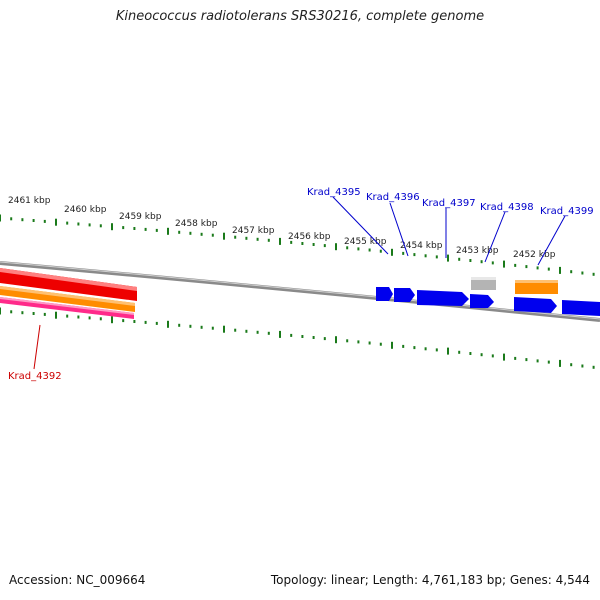 The width and height of the screenshot is (600, 600). What do you see at coordinates (449, 203) in the screenshot?
I see `gene-label-krad-4397: Krad_4397` at bounding box center [449, 203].